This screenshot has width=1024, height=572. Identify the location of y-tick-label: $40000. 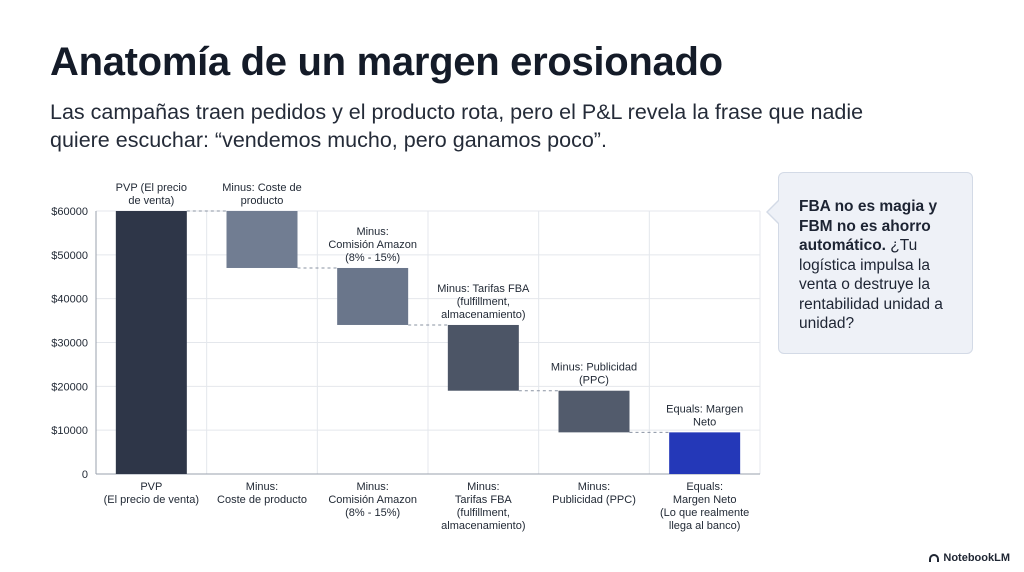
(69, 300).